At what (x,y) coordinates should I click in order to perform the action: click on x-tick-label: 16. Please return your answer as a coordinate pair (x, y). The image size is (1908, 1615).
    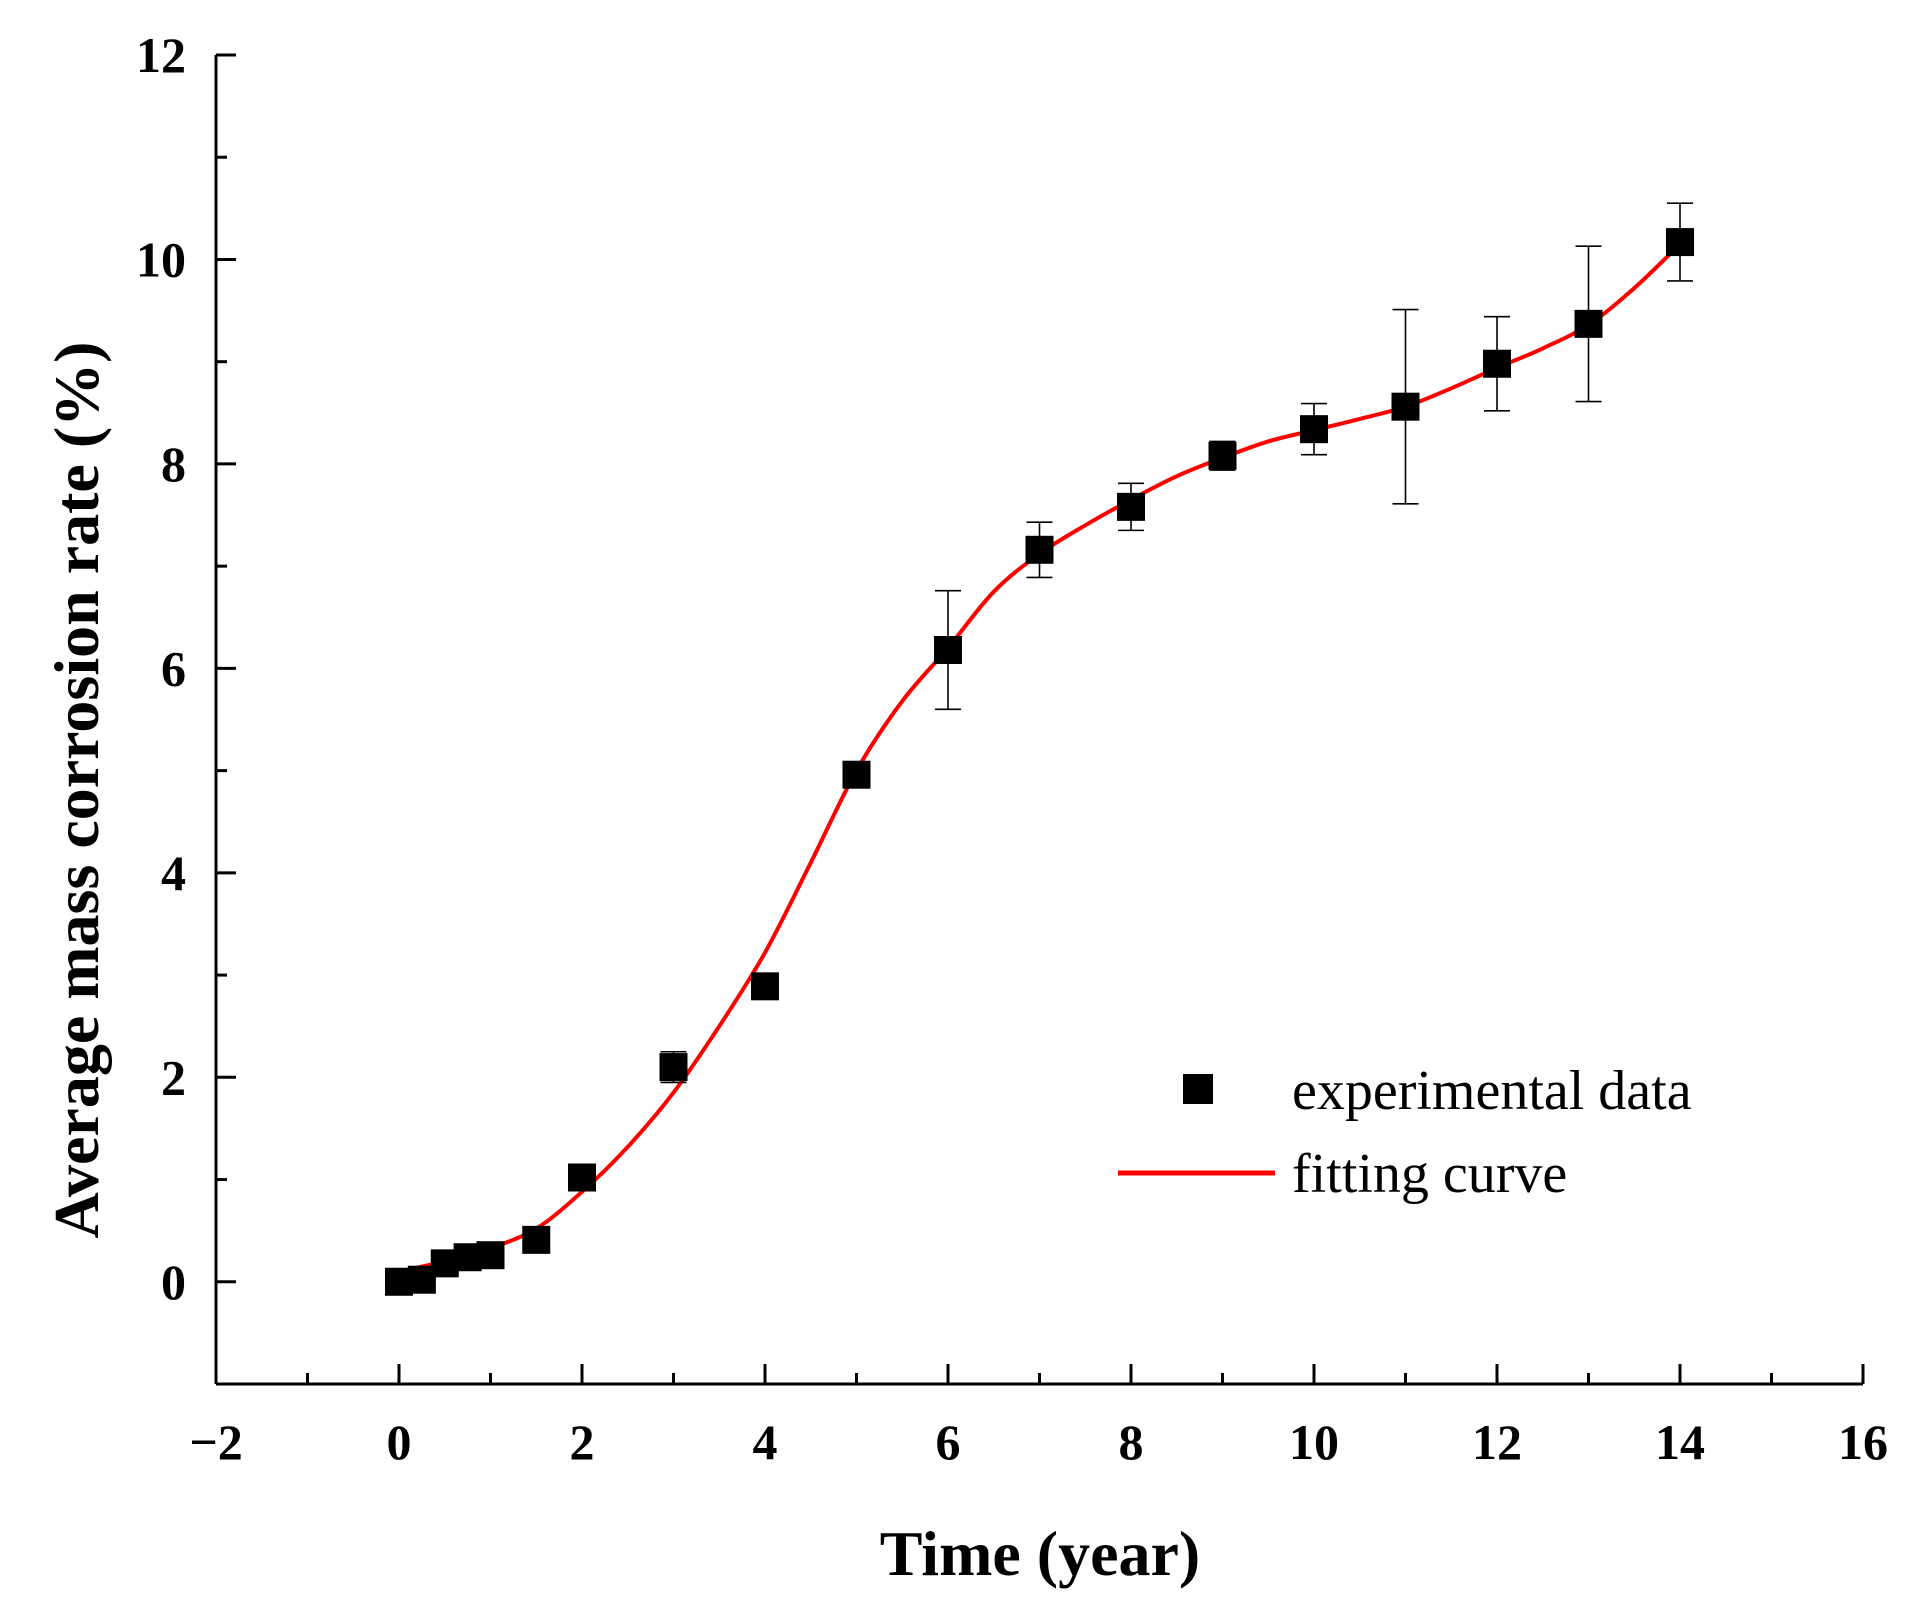
    Looking at the image, I should click on (1863, 1442).